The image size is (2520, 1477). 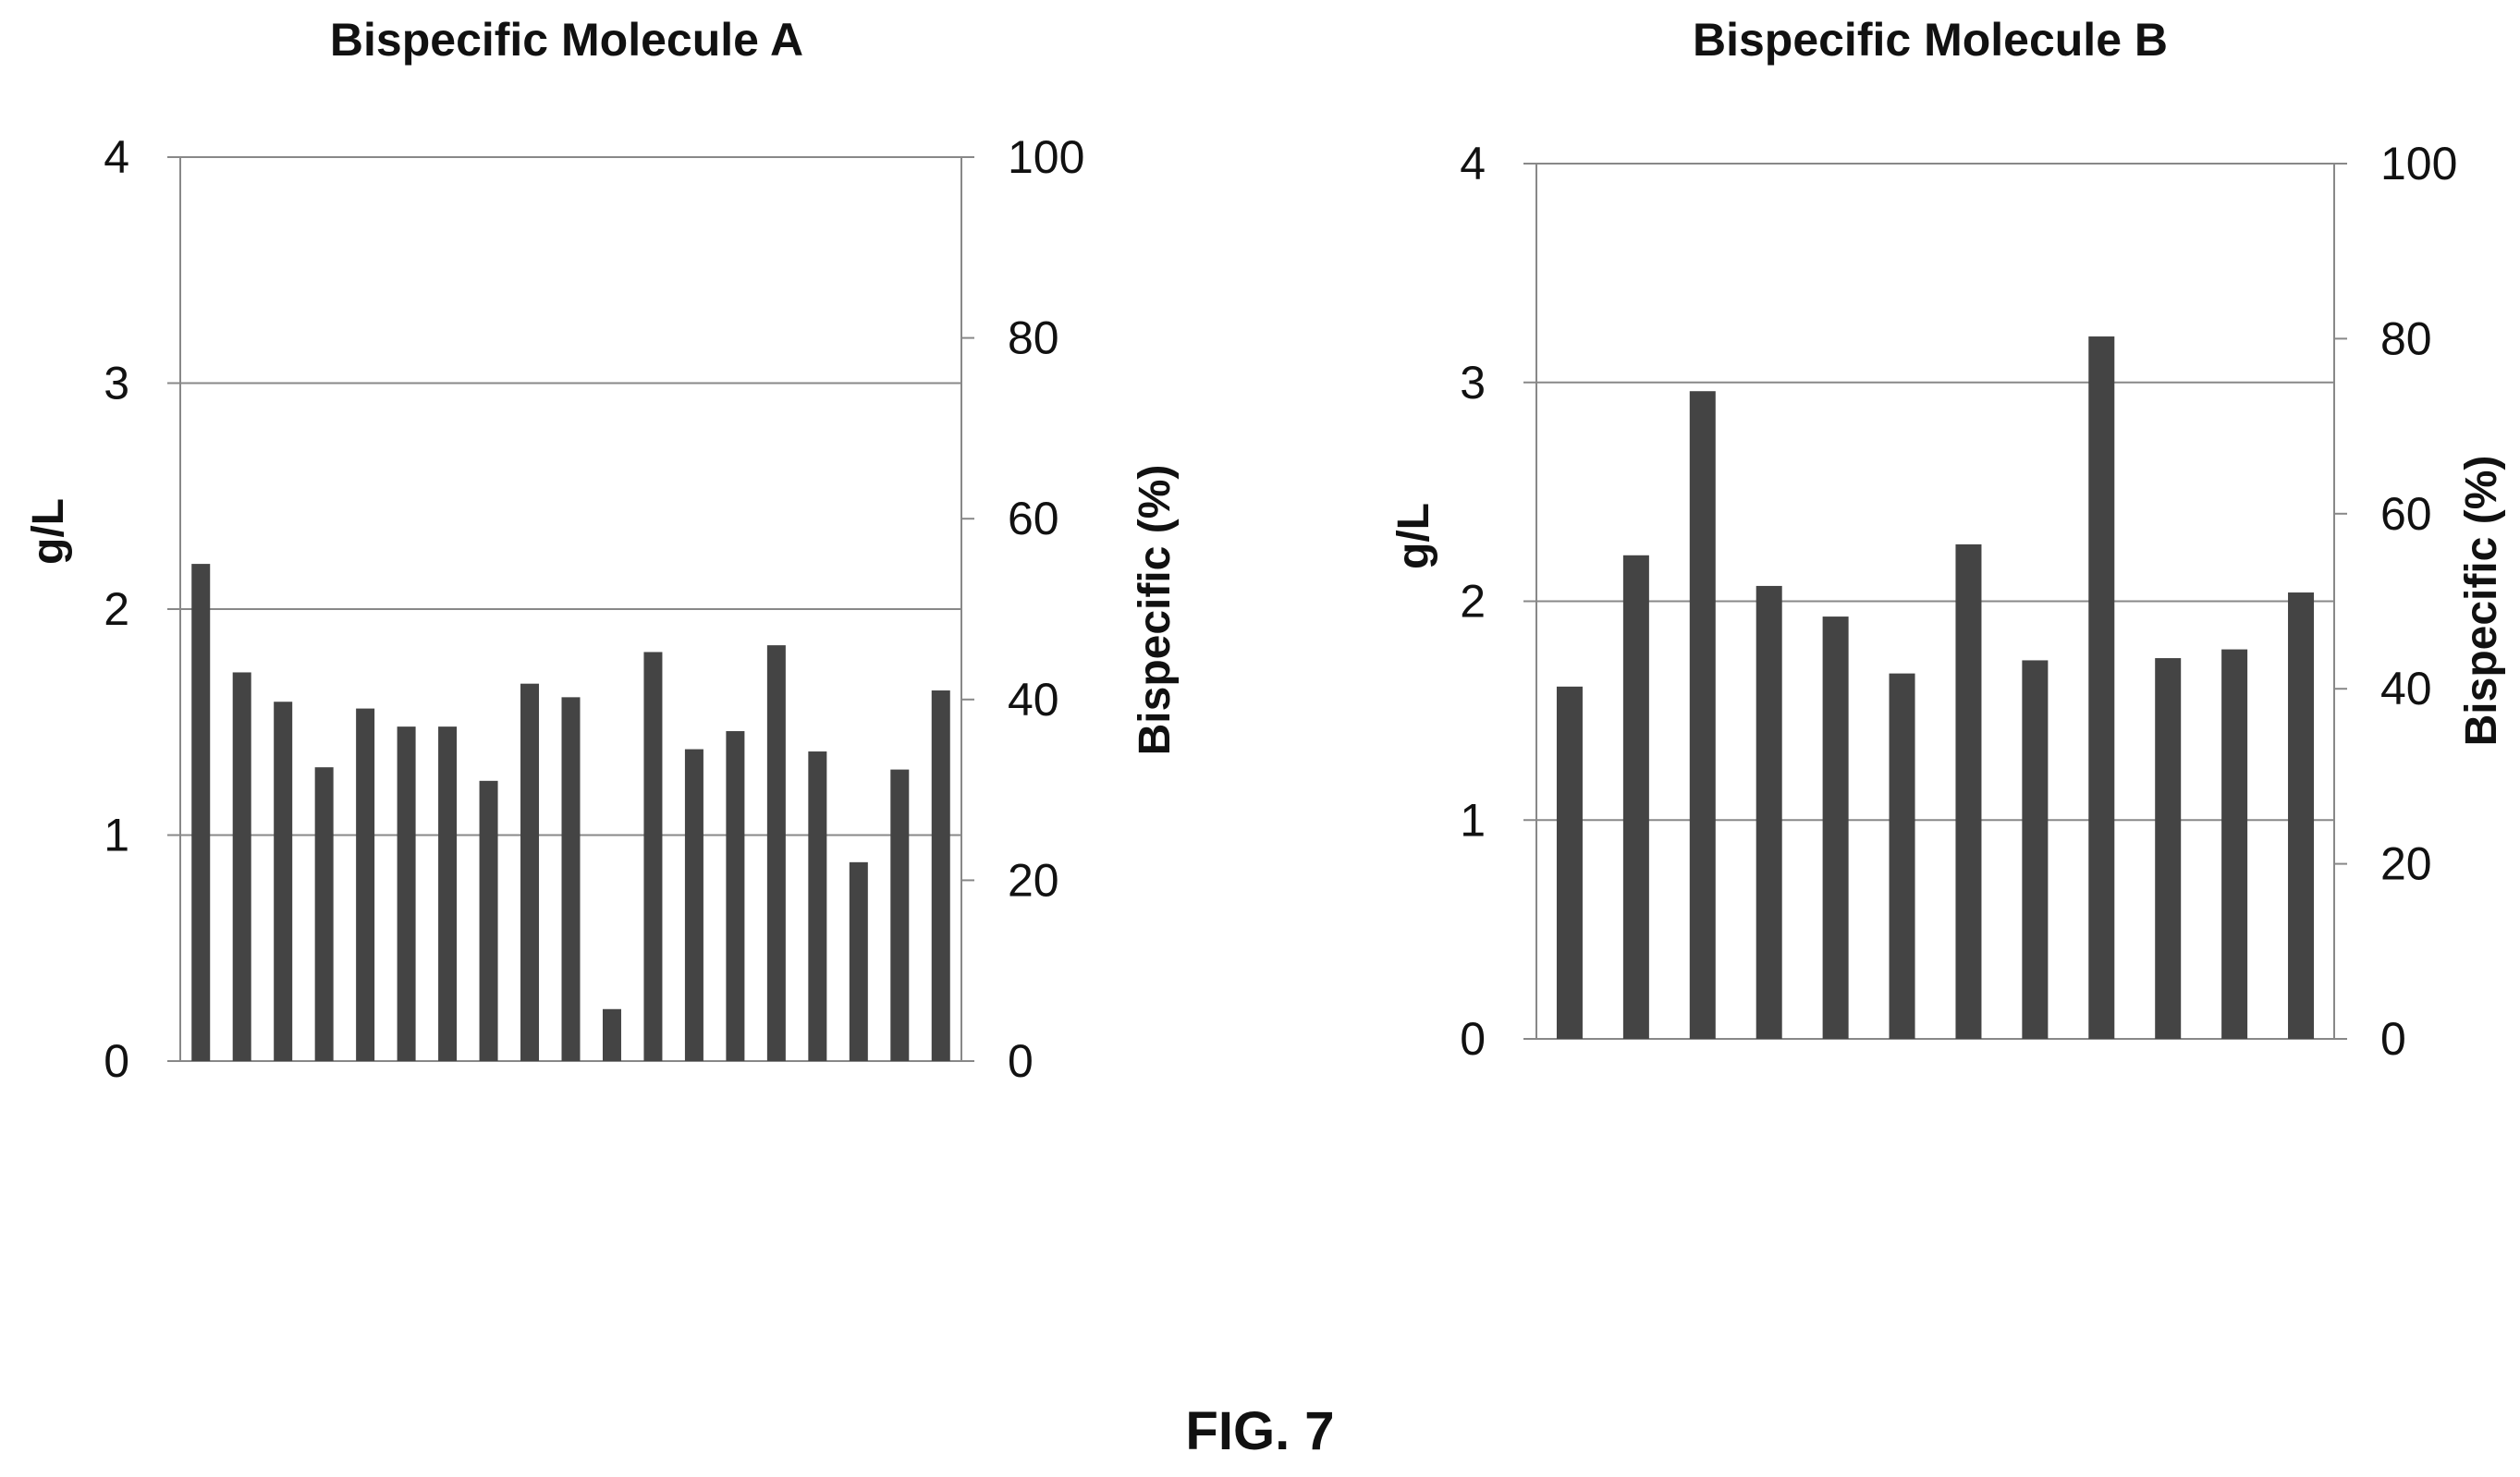 I want to click on figure-caption: FIG. 7, so click(x=1260, y=1431).